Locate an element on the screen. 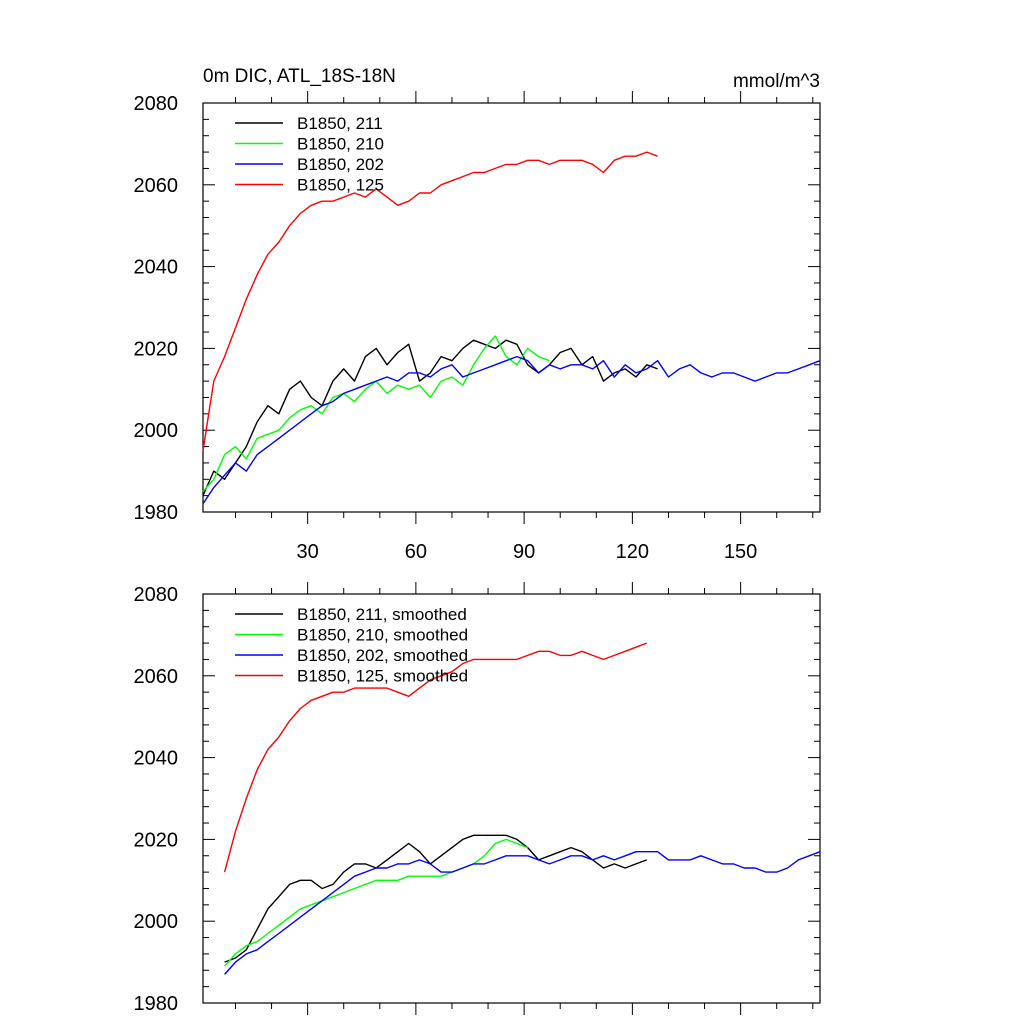 The image size is (1024, 1024). x-tick-label: 120 is located at coordinates (632, 552).